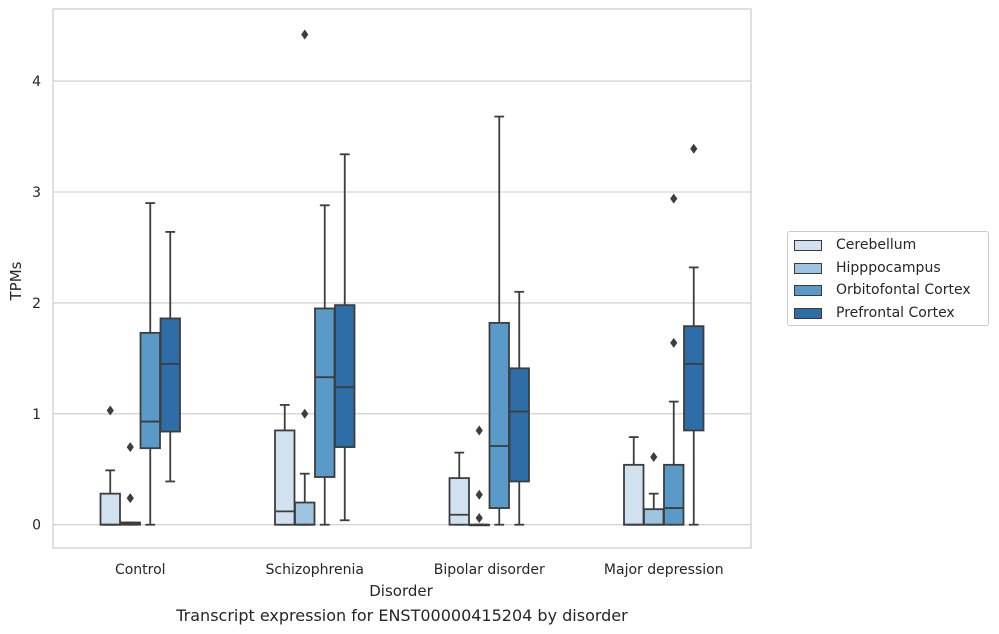  What do you see at coordinates (808, 245) in the screenshot?
I see `legend-swatch-cerebellum` at bounding box center [808, 245].